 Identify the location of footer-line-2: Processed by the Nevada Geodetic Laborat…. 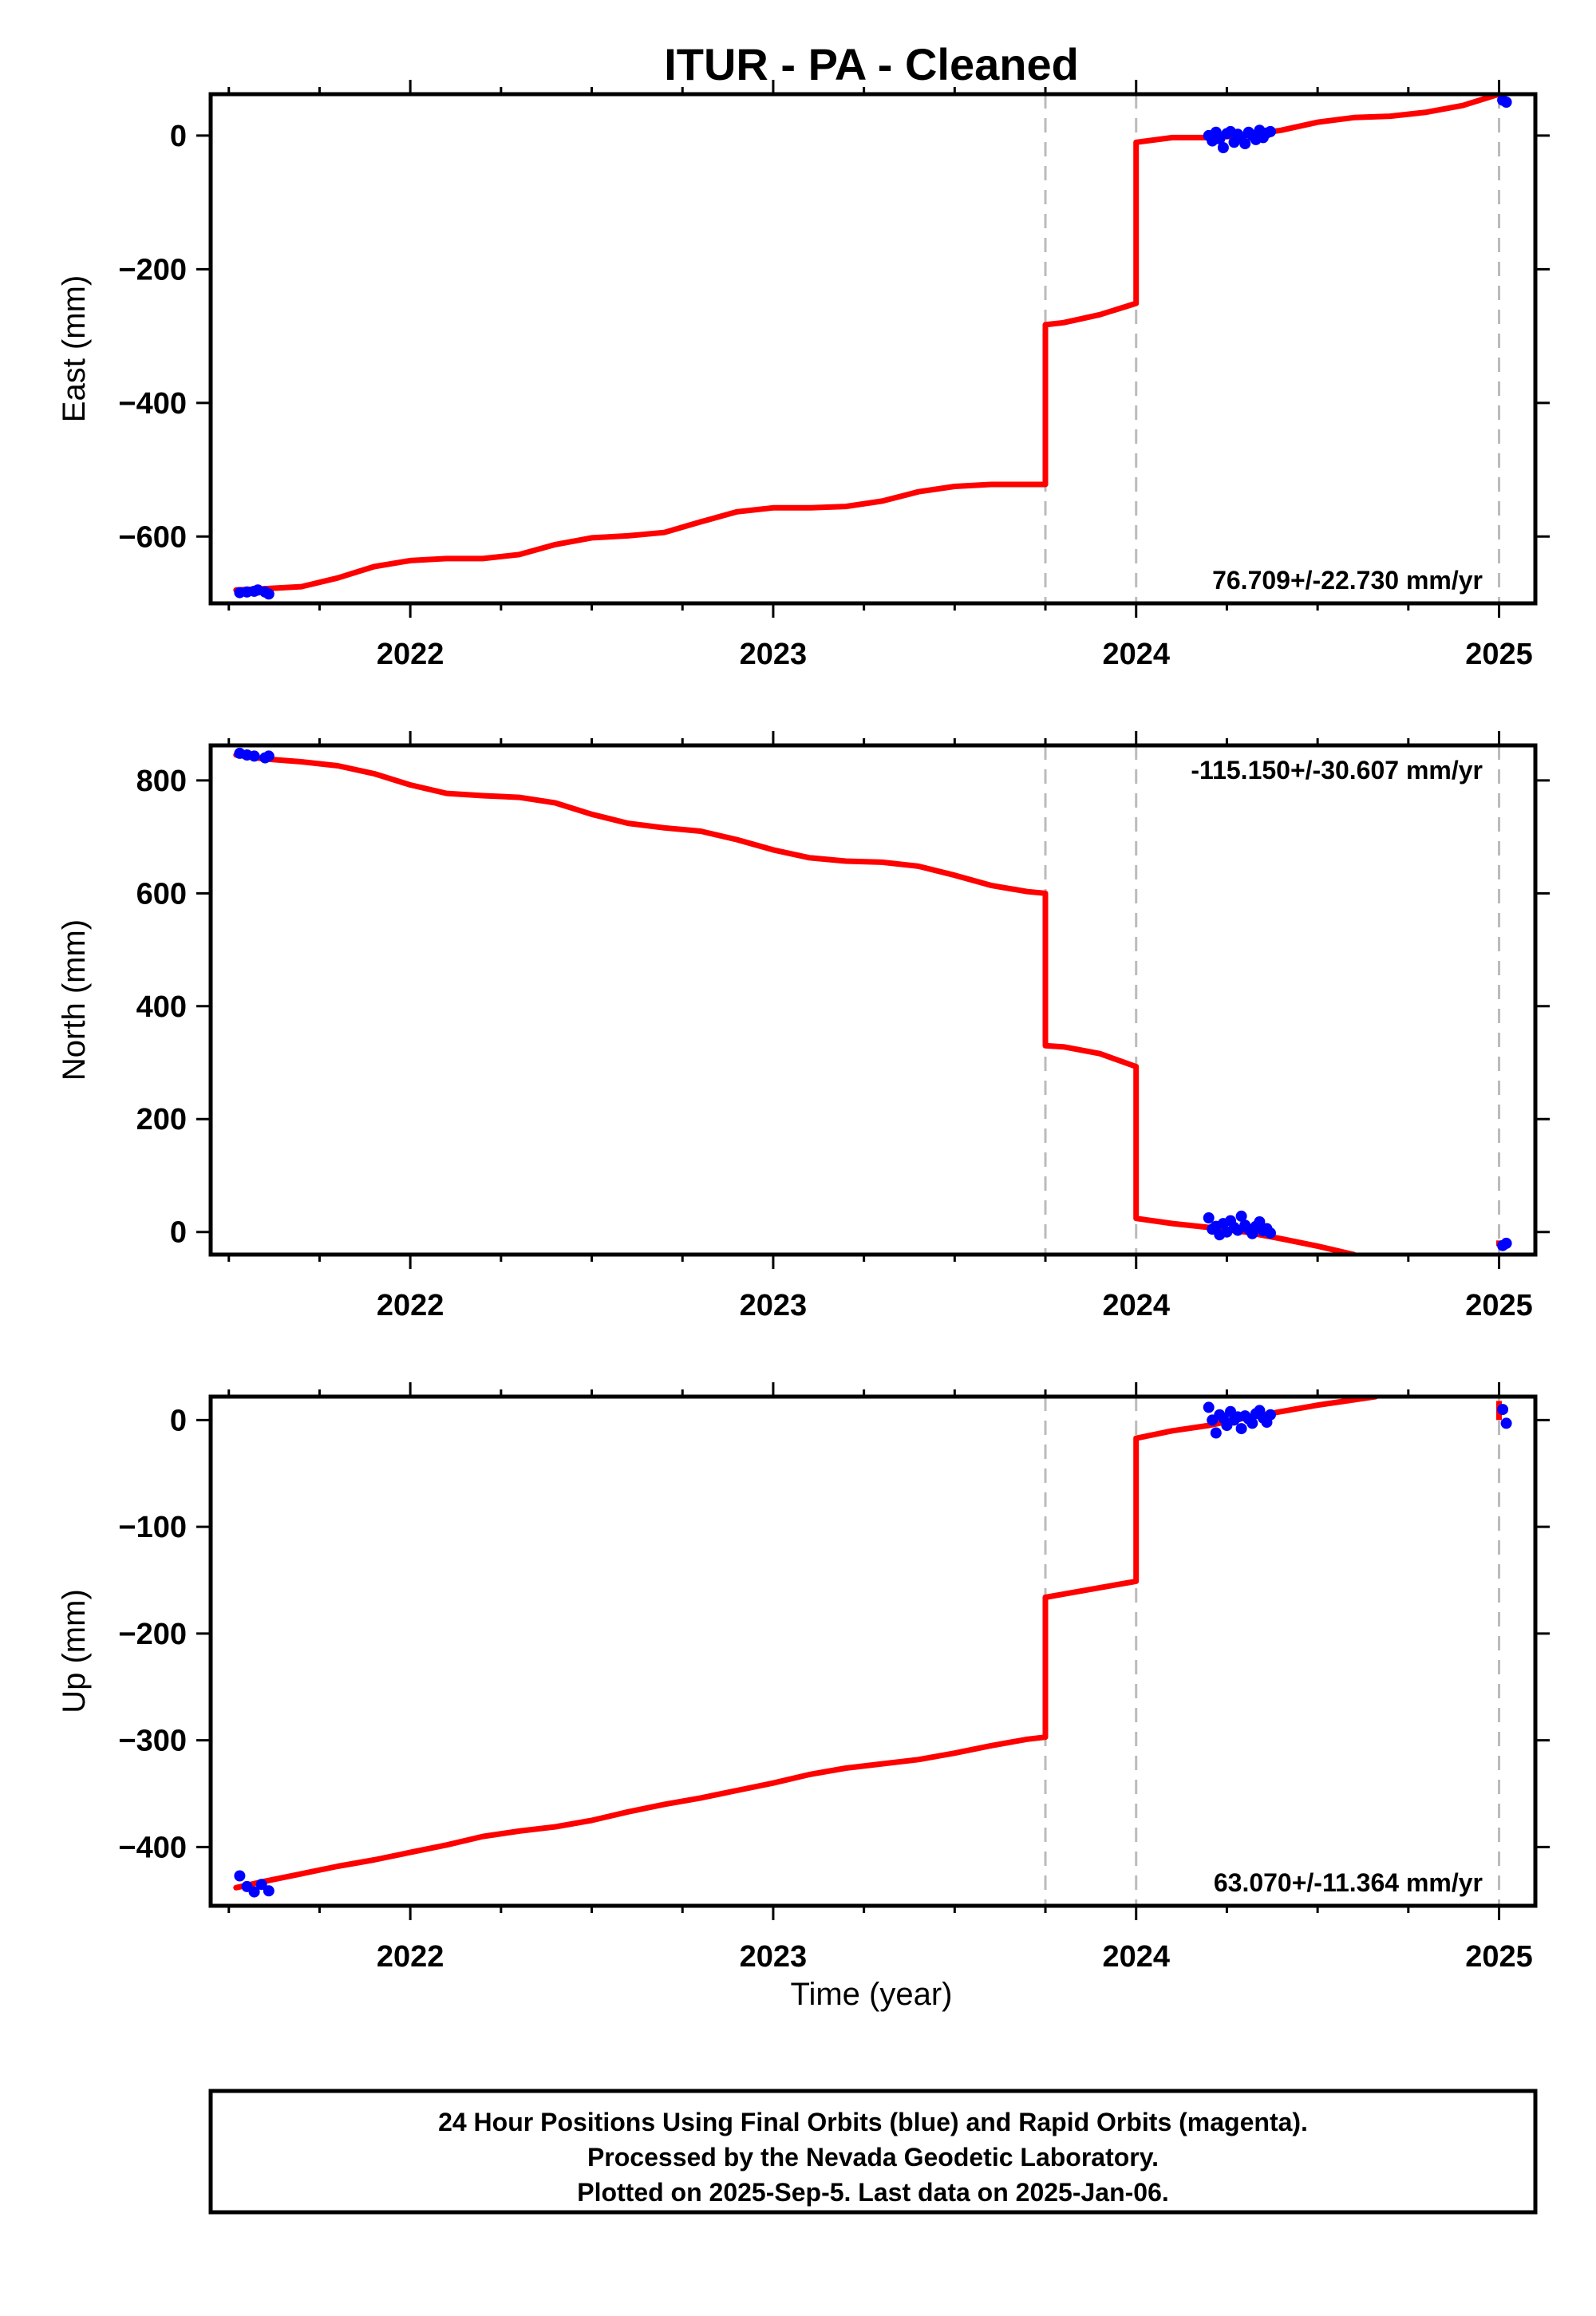
(873, 2157).